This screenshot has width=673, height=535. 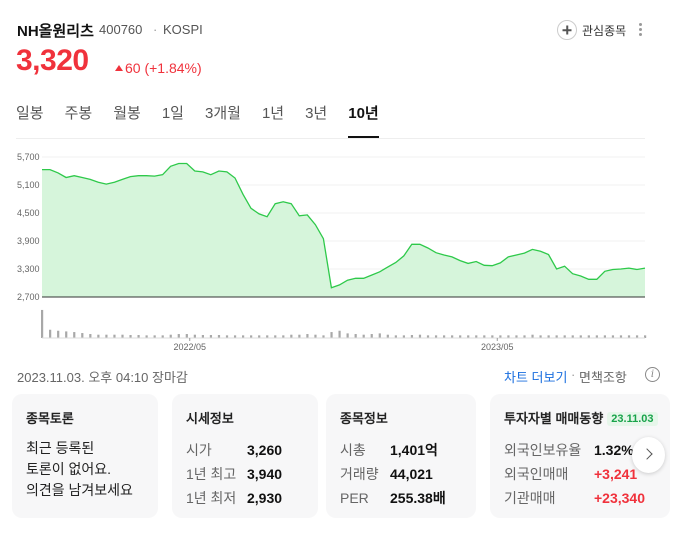 I want to click on investor-trend-value: 1.32%, so click(x=614, y=450).